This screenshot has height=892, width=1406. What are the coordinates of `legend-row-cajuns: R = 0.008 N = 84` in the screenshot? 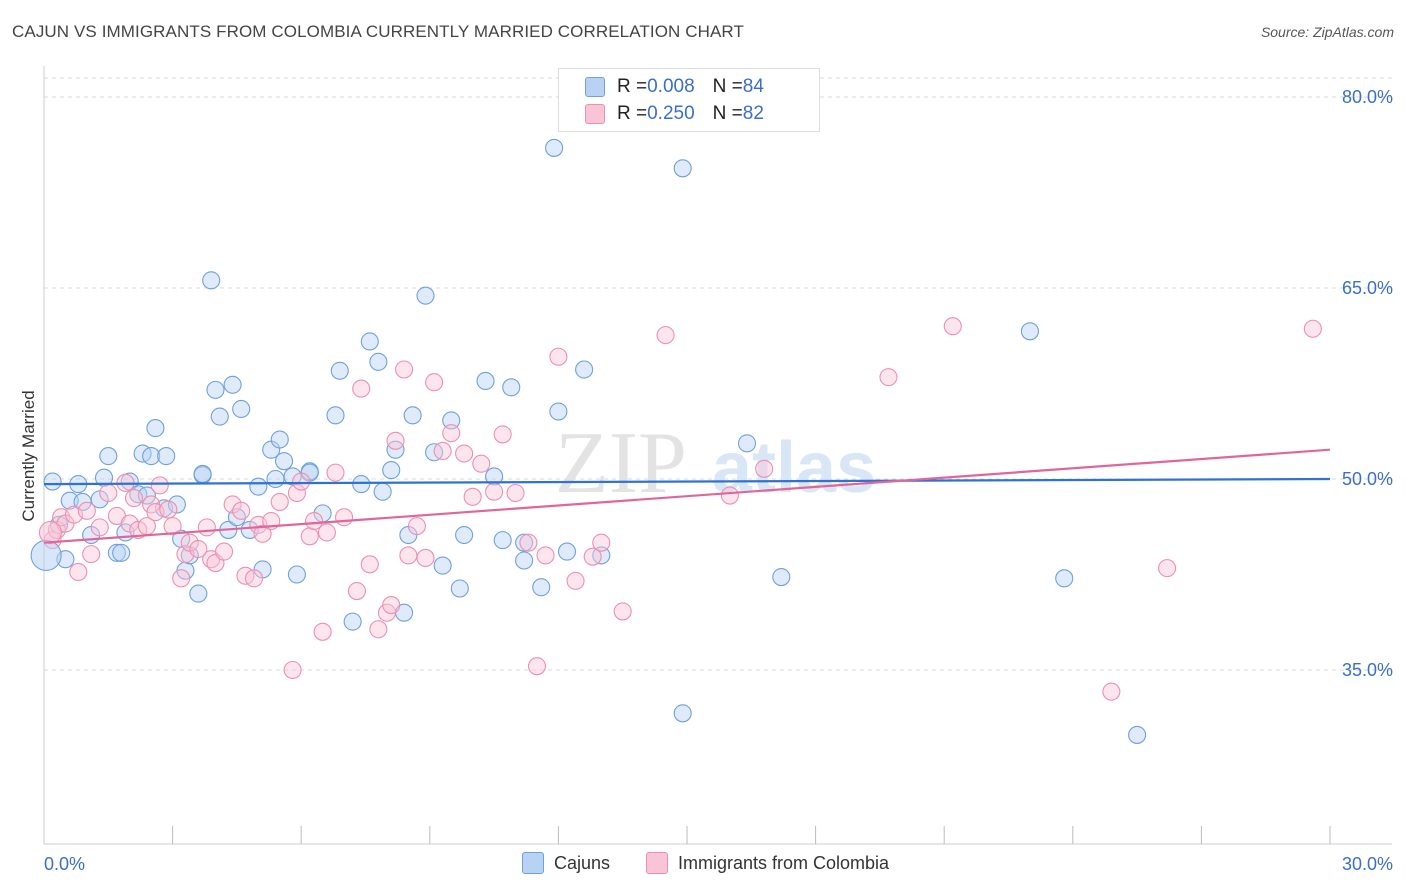 It's located at (674, 87).